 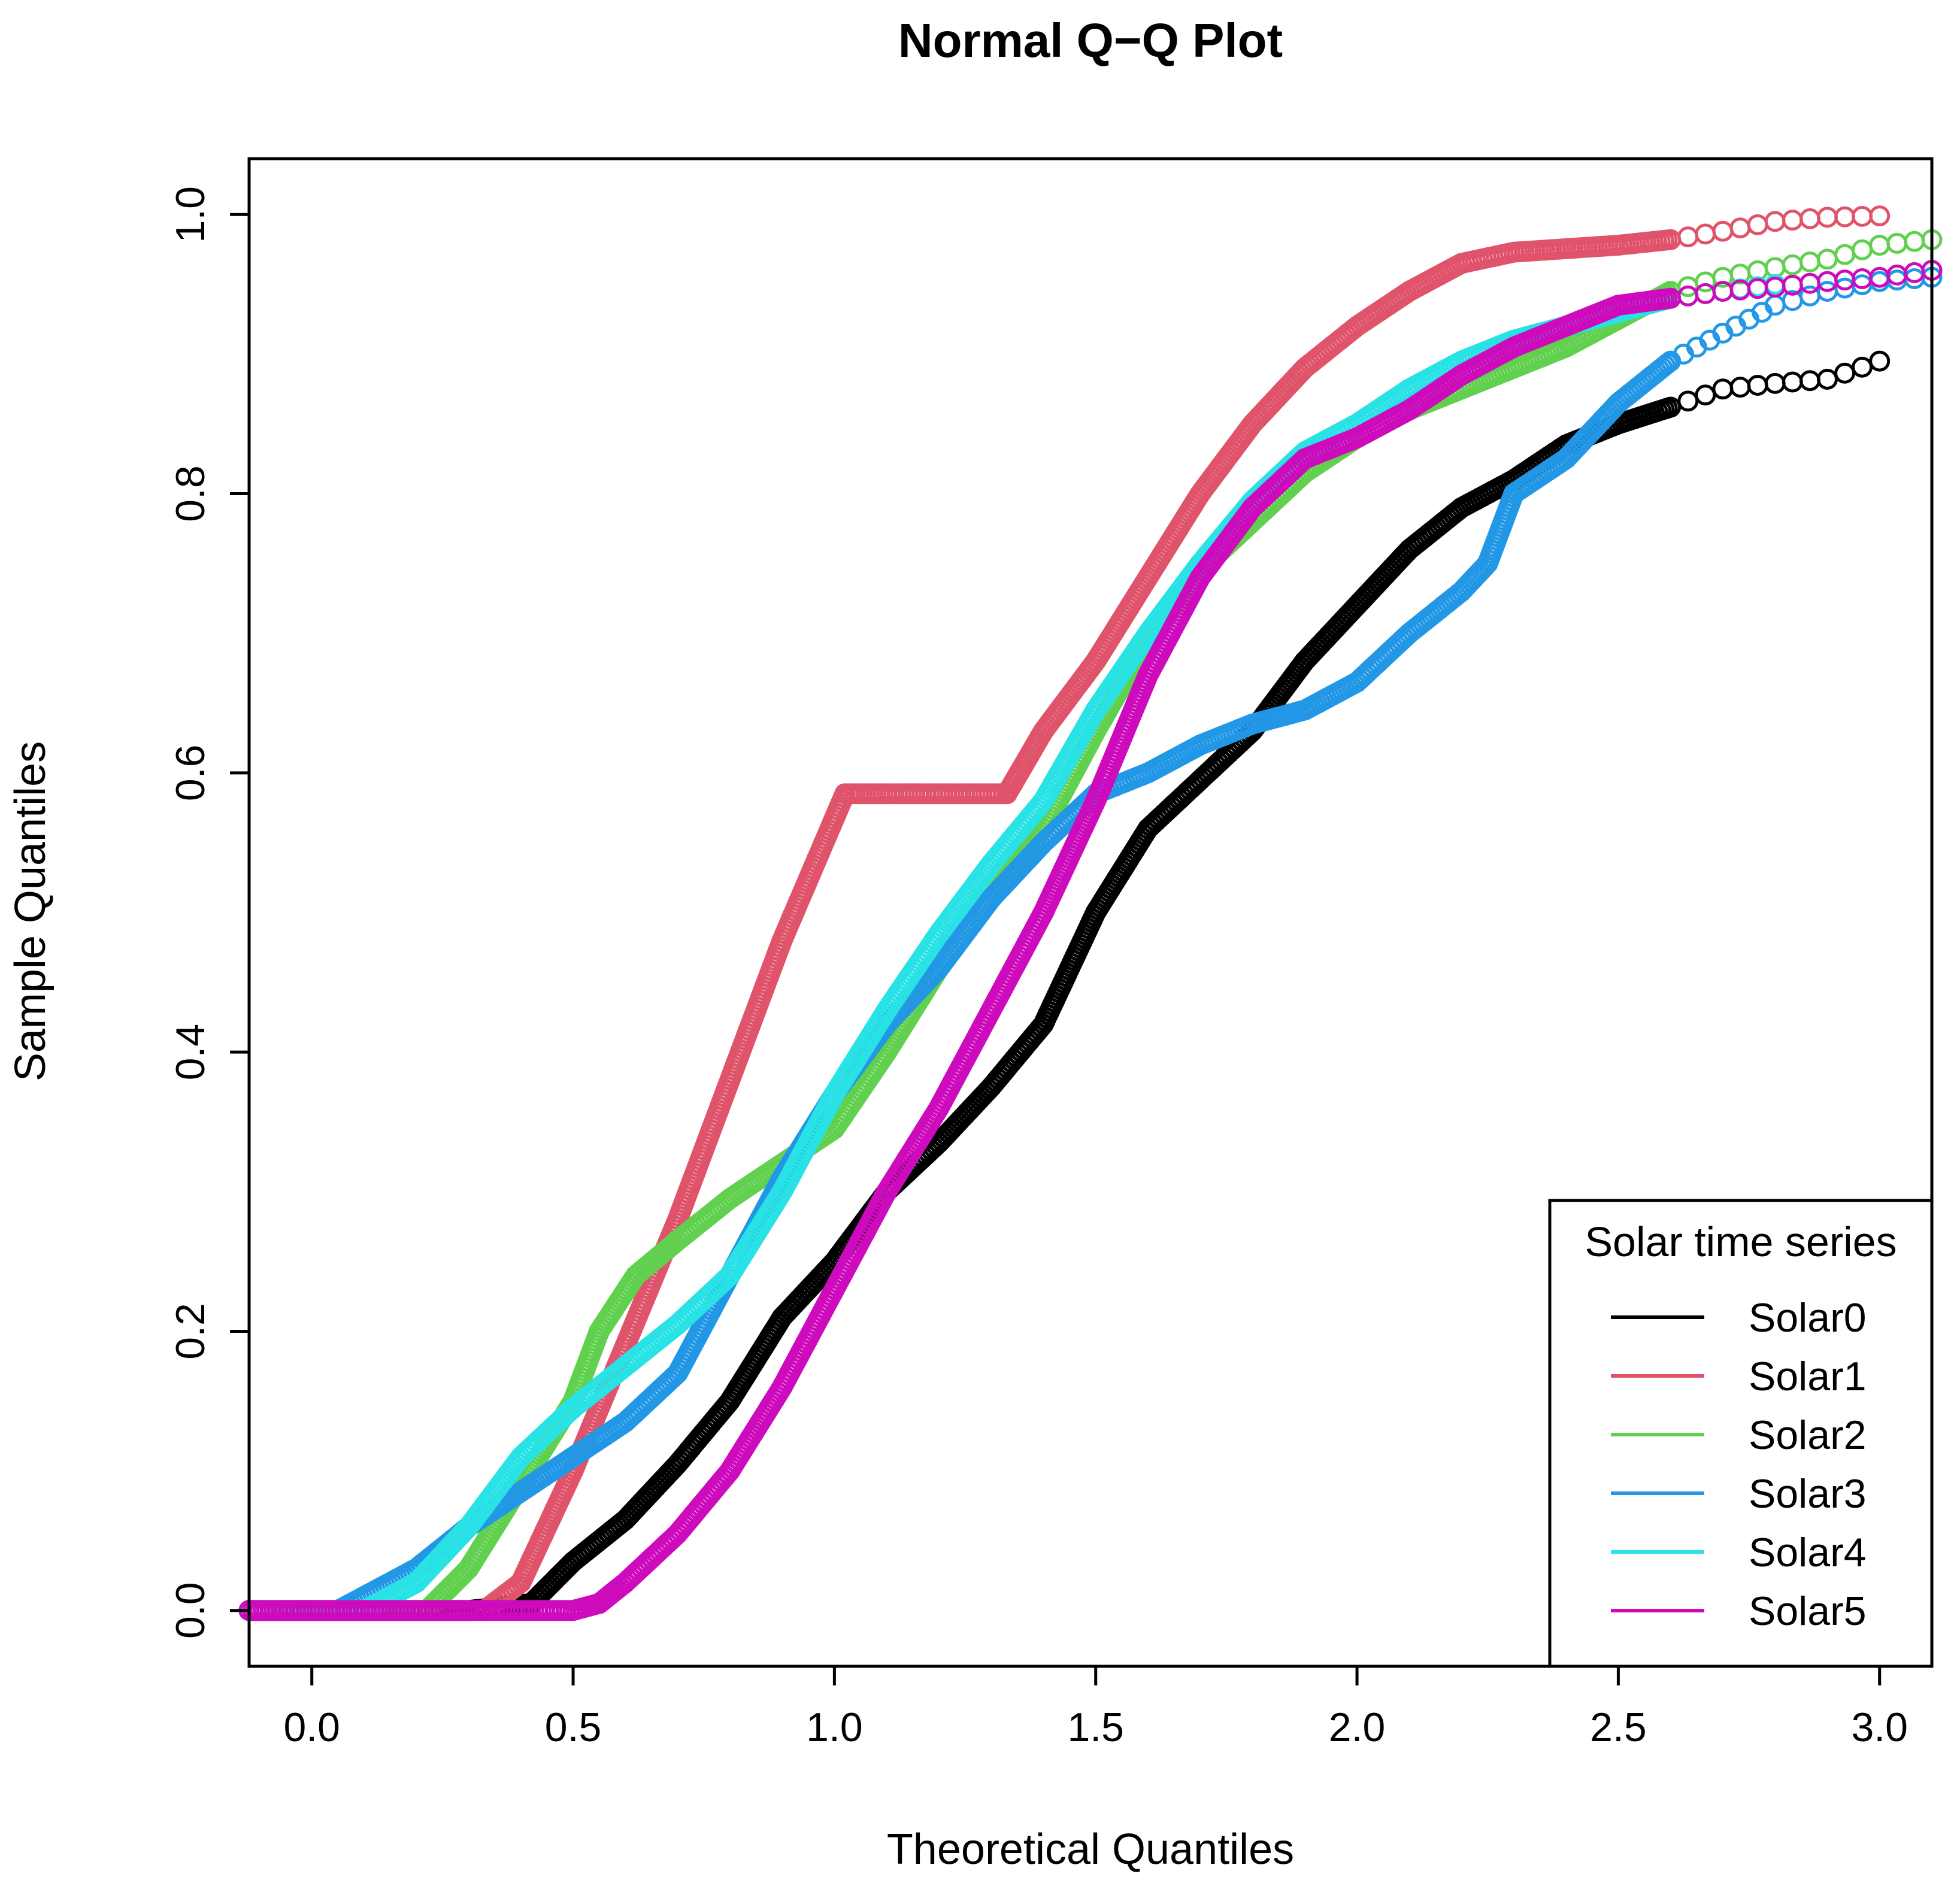 I want to click on x-tick-label: 2.5, so click(x=1619, y=1727).